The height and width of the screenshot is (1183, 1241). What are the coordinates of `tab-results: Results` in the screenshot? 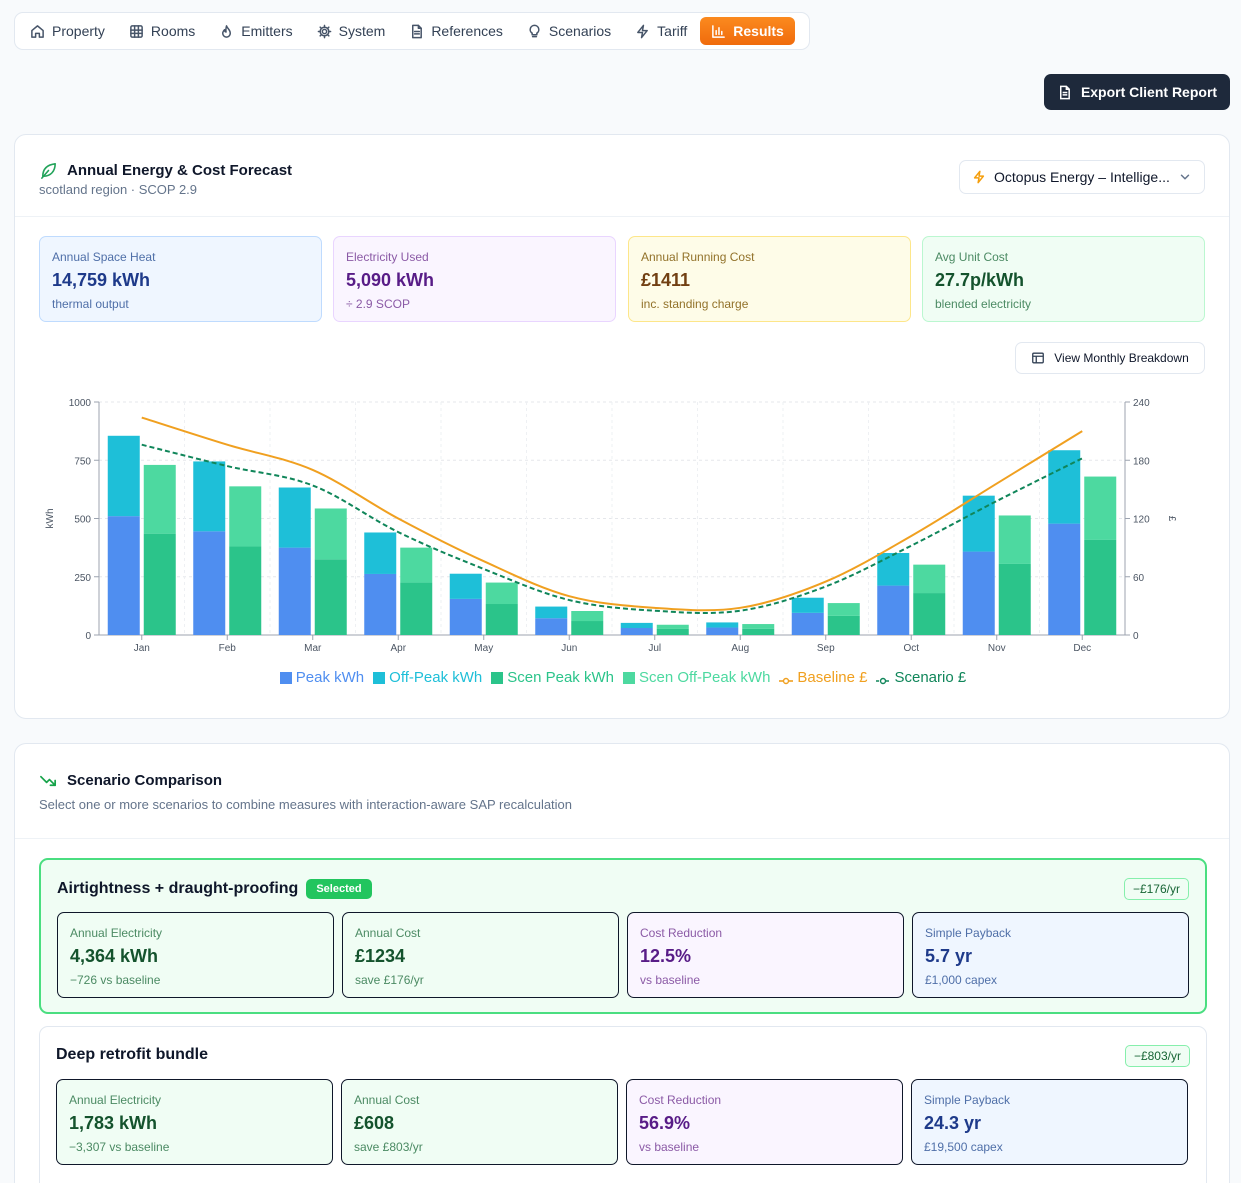 It's located at (747, 31).